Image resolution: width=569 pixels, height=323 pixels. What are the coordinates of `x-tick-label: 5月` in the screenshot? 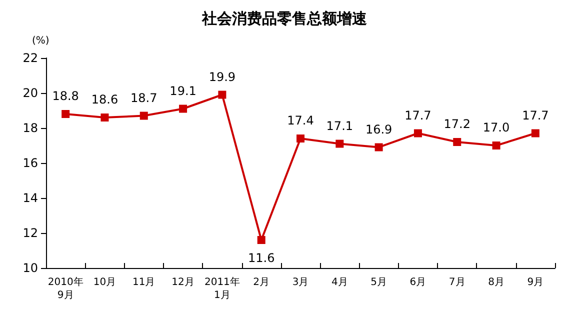 It's located at (378, 282).